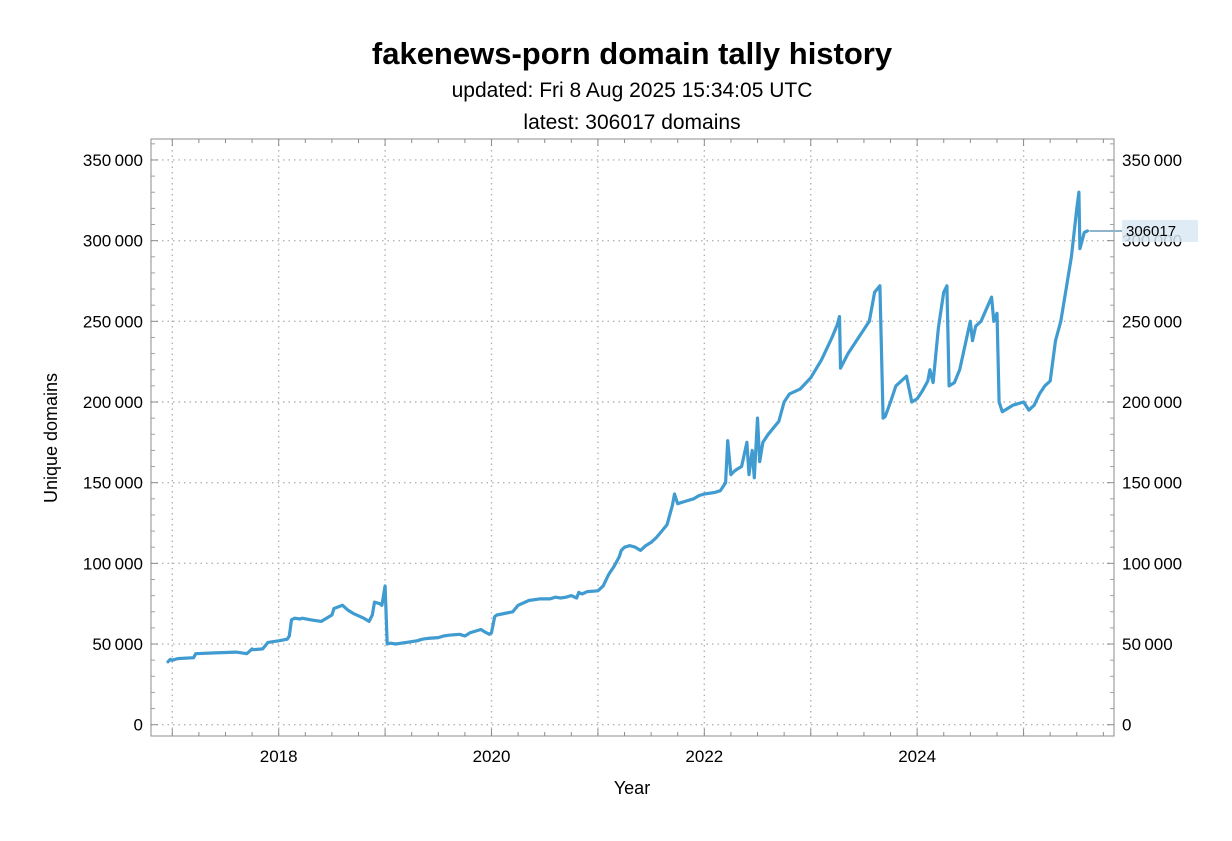 The height and width of the screenshot is (841, 1232). What do you see at coordinates (492, 756) in the screenshot?
I see `x-tick-label: 2020` at bounding box center [492, 756].